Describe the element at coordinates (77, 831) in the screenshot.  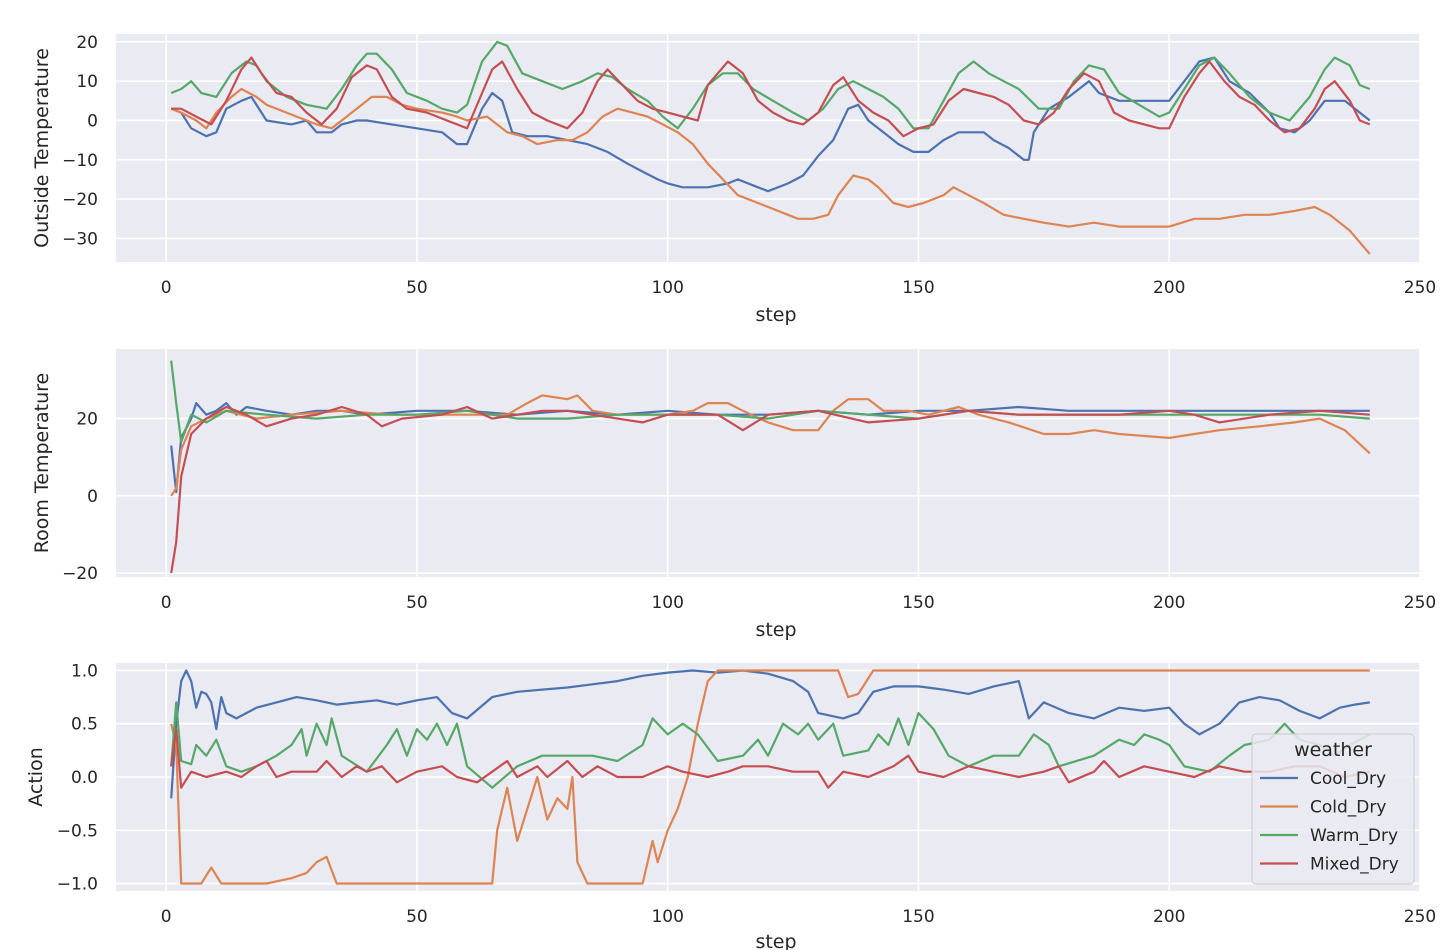
I see `y-tick-label: −0.5` at that location.